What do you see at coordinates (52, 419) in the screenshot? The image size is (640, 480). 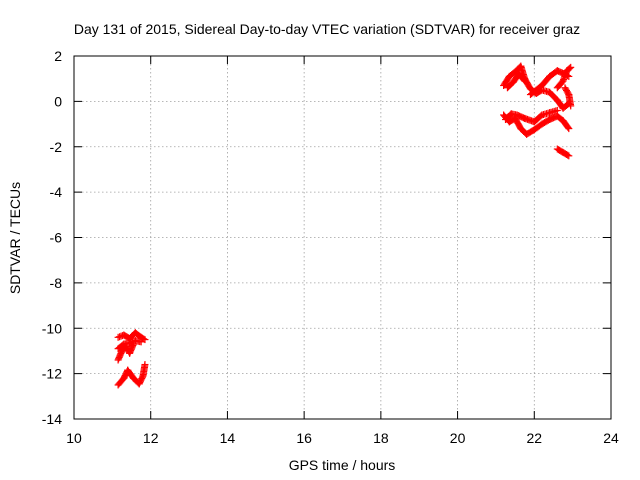 I see `y-tick-label: -14` at bounding box center [52, 419].